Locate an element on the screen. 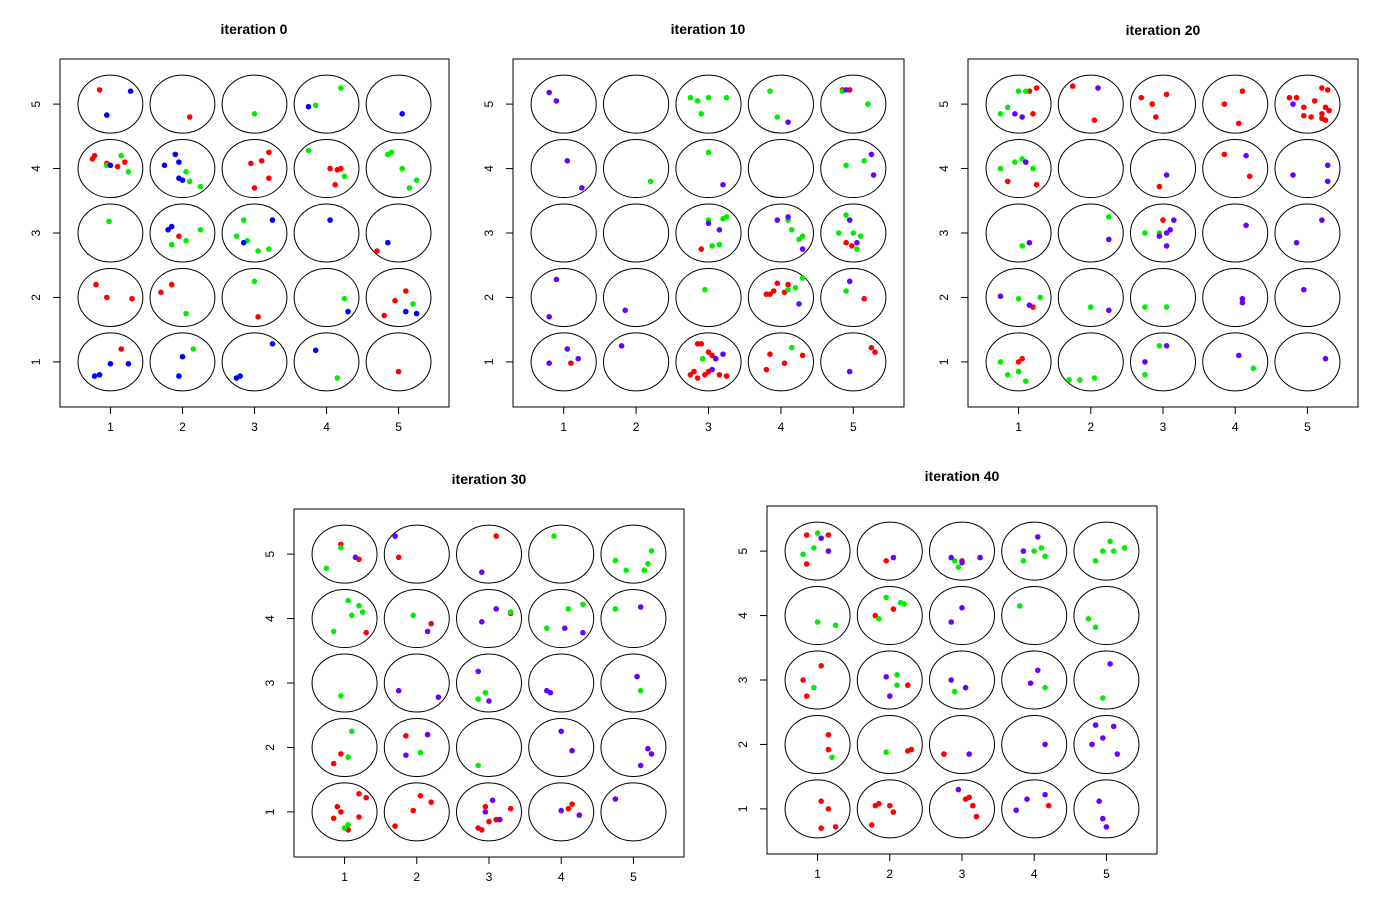 The width and height of the screenshot is (1388, 923). panel-5: iteration 40 1 2 3 4 5 1 2 3 4 5 is located at coordinates (947, 674).